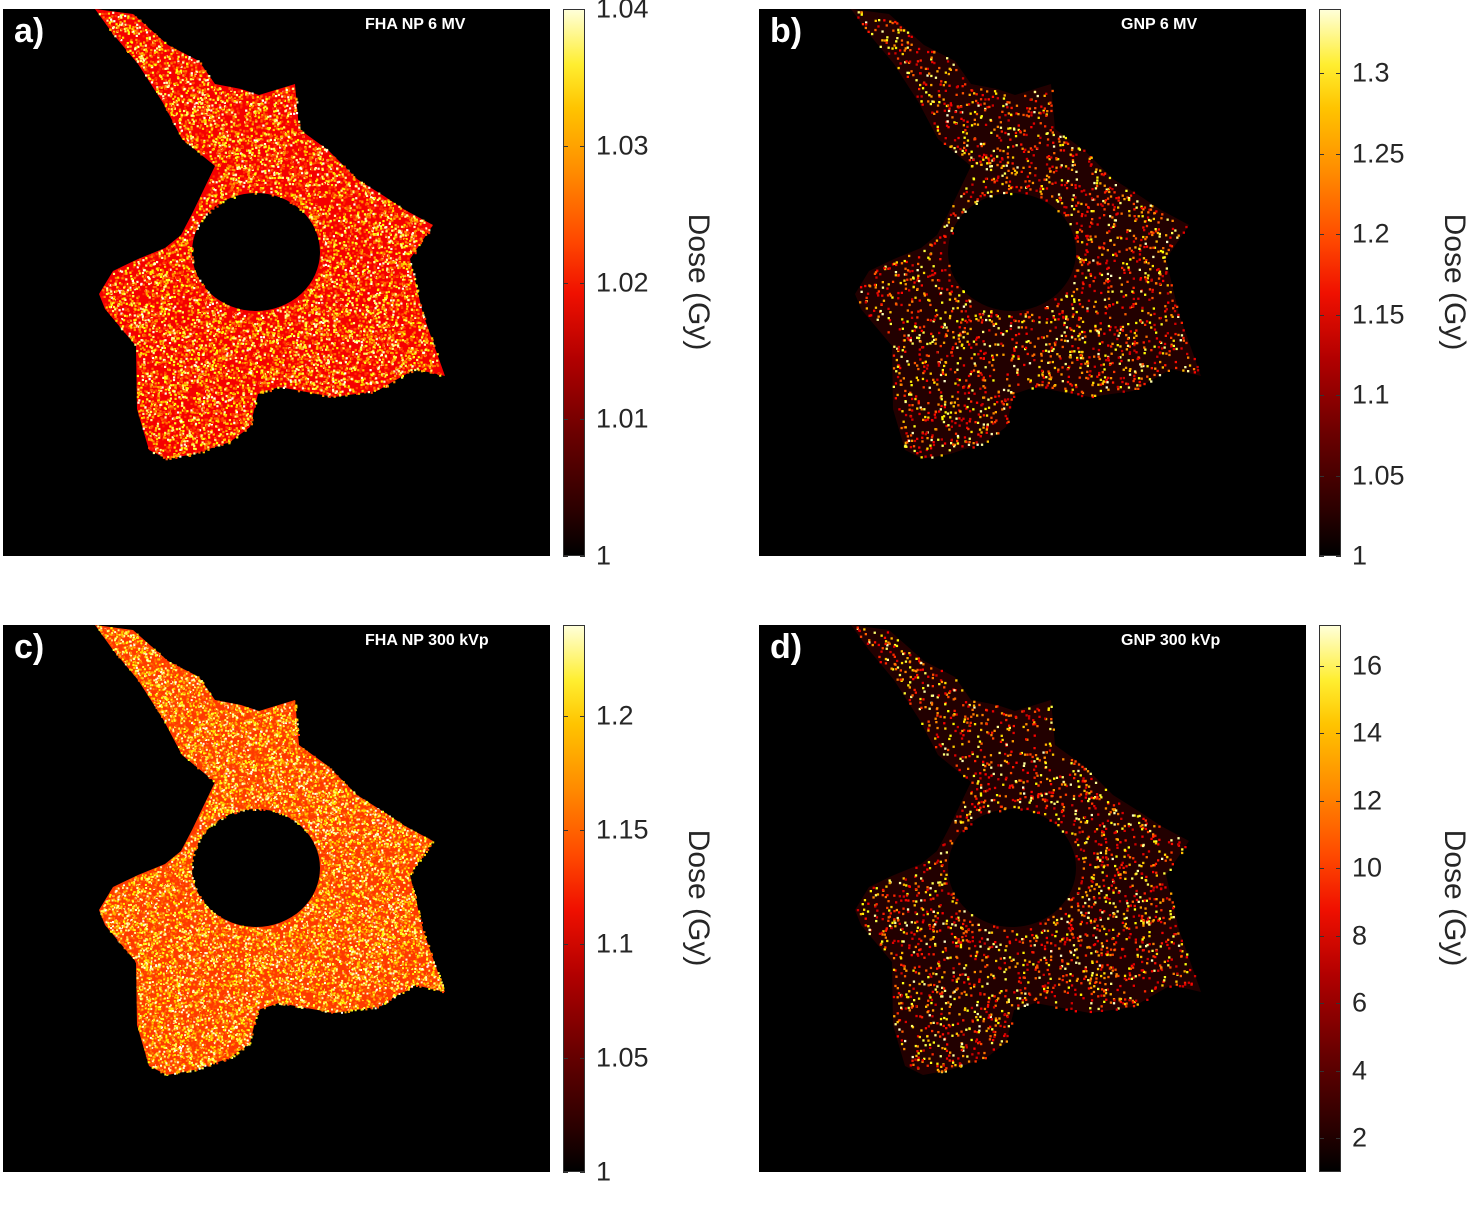  Describe the element at coordinates (1367, 868) in the screenshot. I see `colorbar-tick-label: 10` at that location.